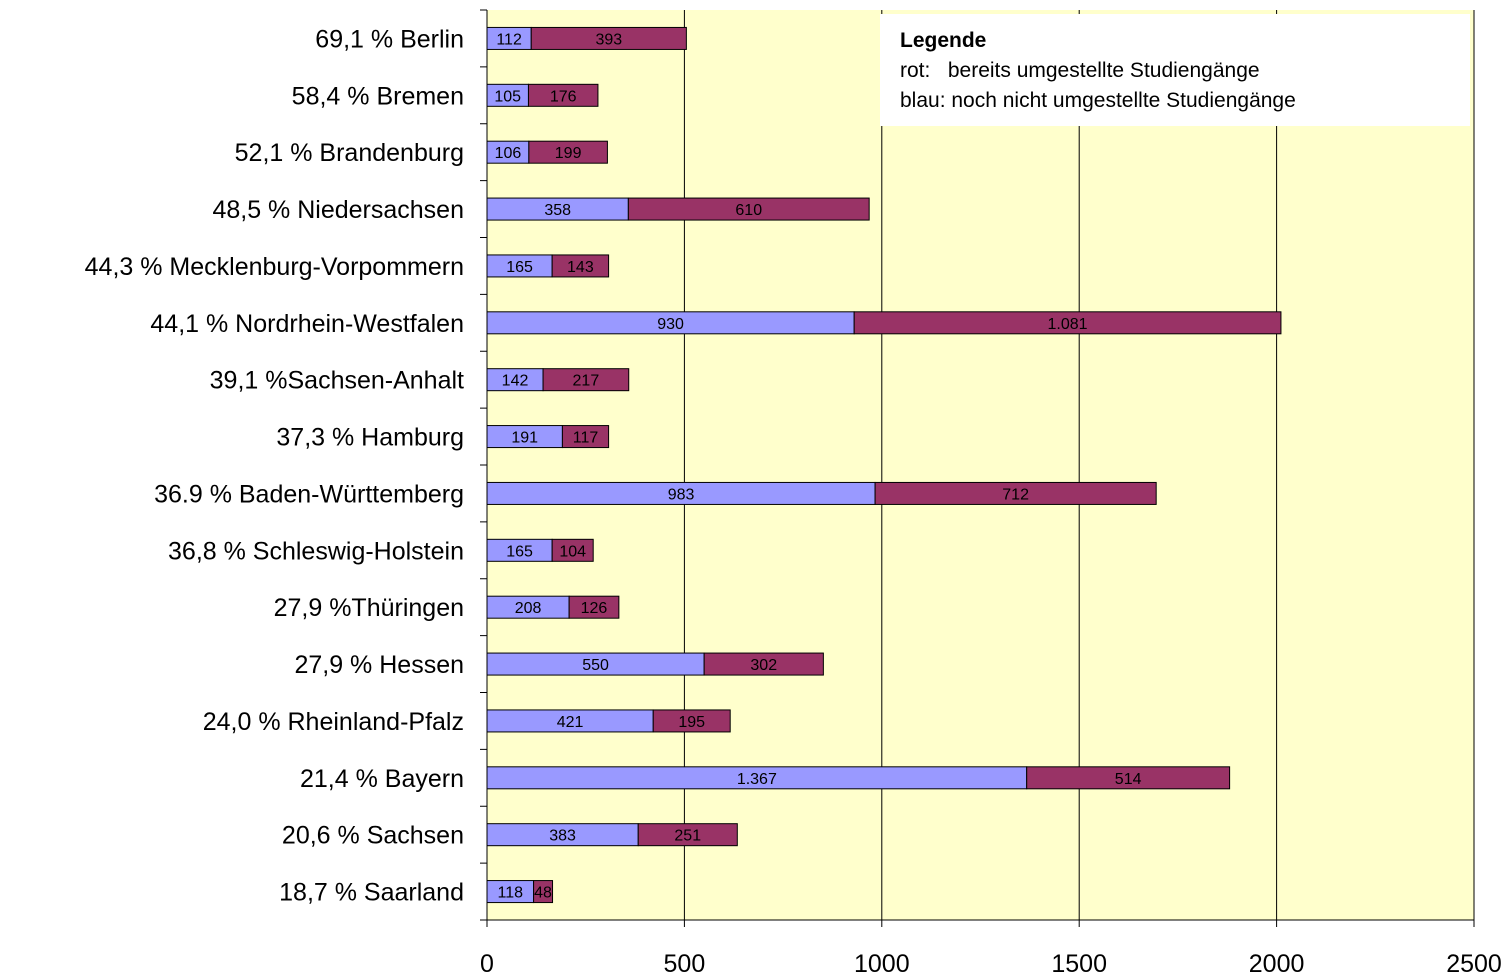 The width and height of the screenshot is (1510, 978). I want to click on bar-value-label: 195, so click(691, 722).